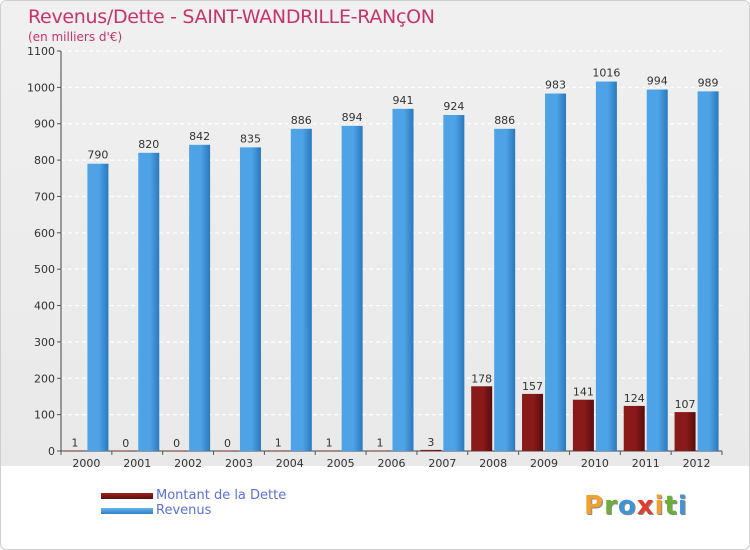 The height and width of the screenshot is (550, 750). I want to click on x-tick-label: 2004, so click(290, 463).